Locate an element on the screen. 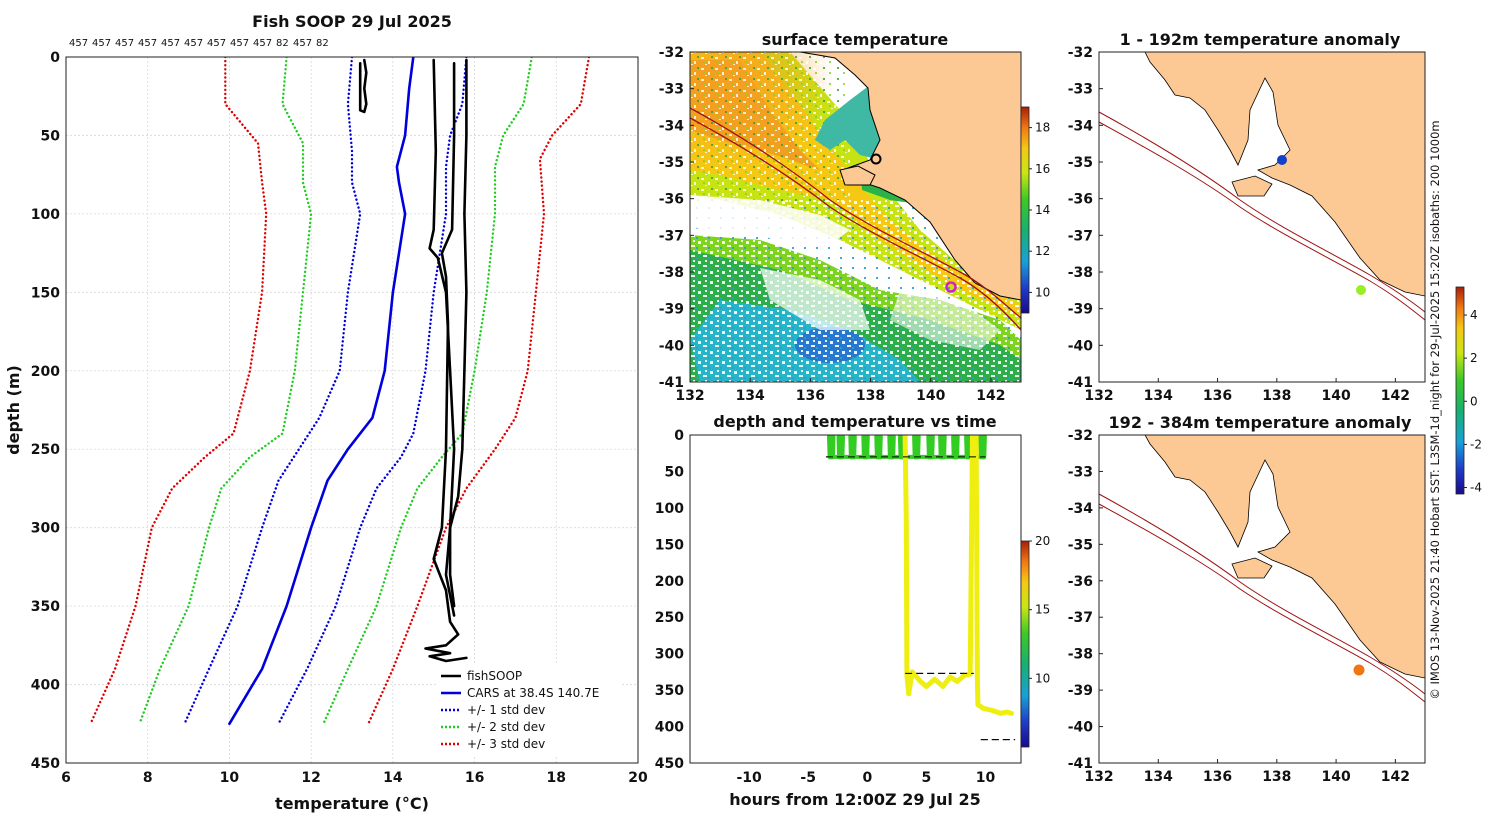  y-tick-label: 250 is located at coordinates (45, 450).